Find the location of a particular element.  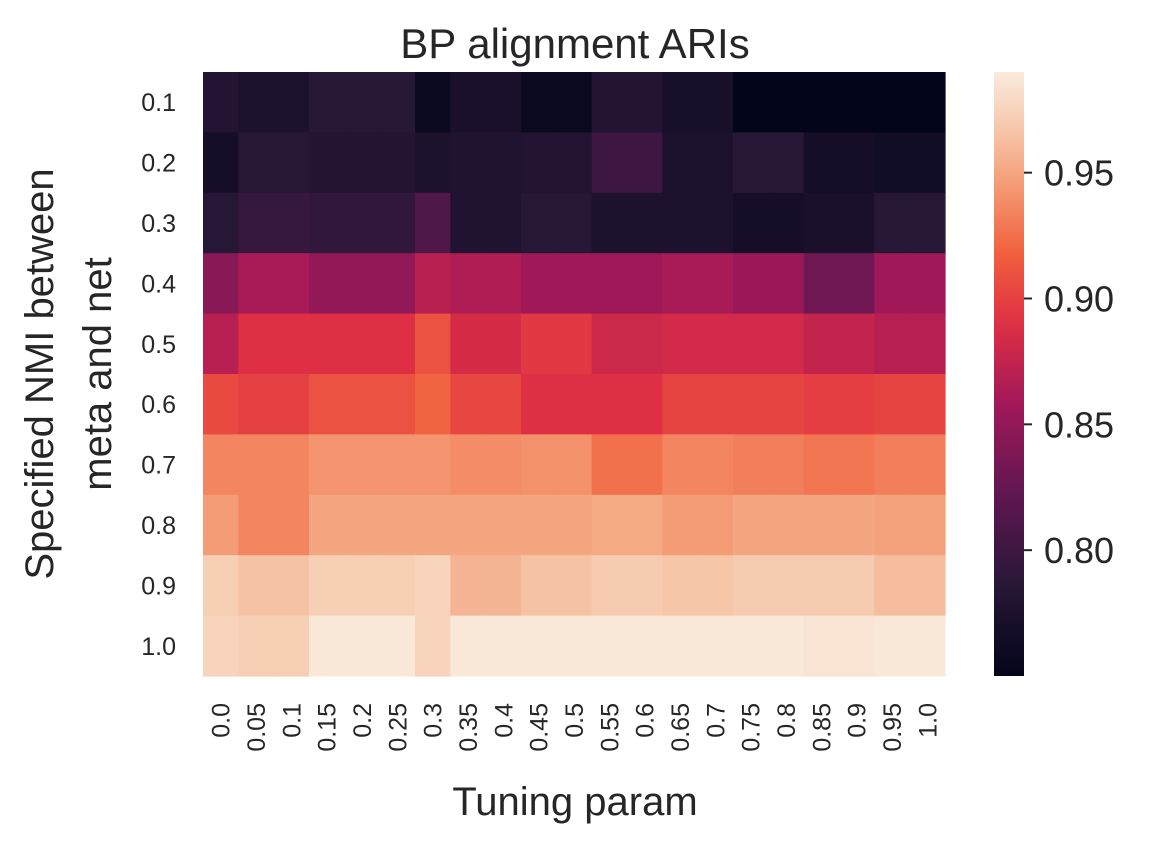

y-tick-label: 0.3 is located at coordinates (158, 224).